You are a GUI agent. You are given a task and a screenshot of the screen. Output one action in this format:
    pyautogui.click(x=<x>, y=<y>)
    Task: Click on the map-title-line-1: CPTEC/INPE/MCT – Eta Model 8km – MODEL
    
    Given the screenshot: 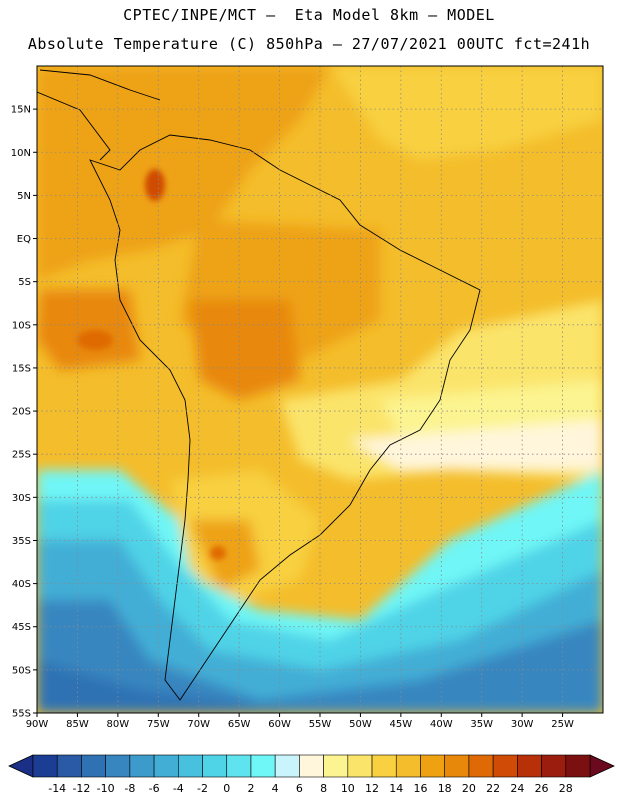 What is the action you would take?
    pyautogui.click(x=309, y=15)
    